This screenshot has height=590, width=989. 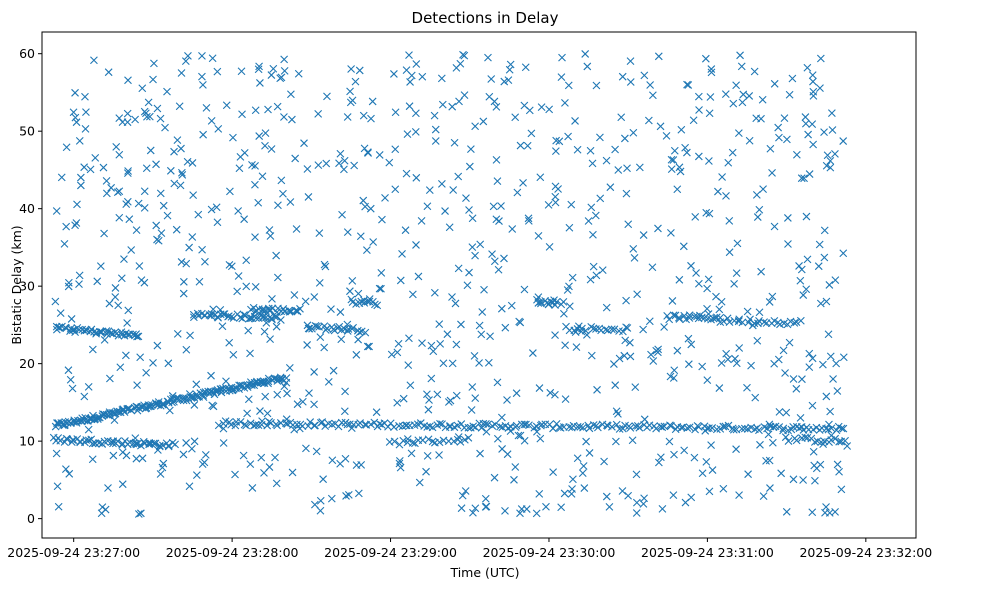 I want to click on y-tick-label: 10, so click(x=27, y=441).